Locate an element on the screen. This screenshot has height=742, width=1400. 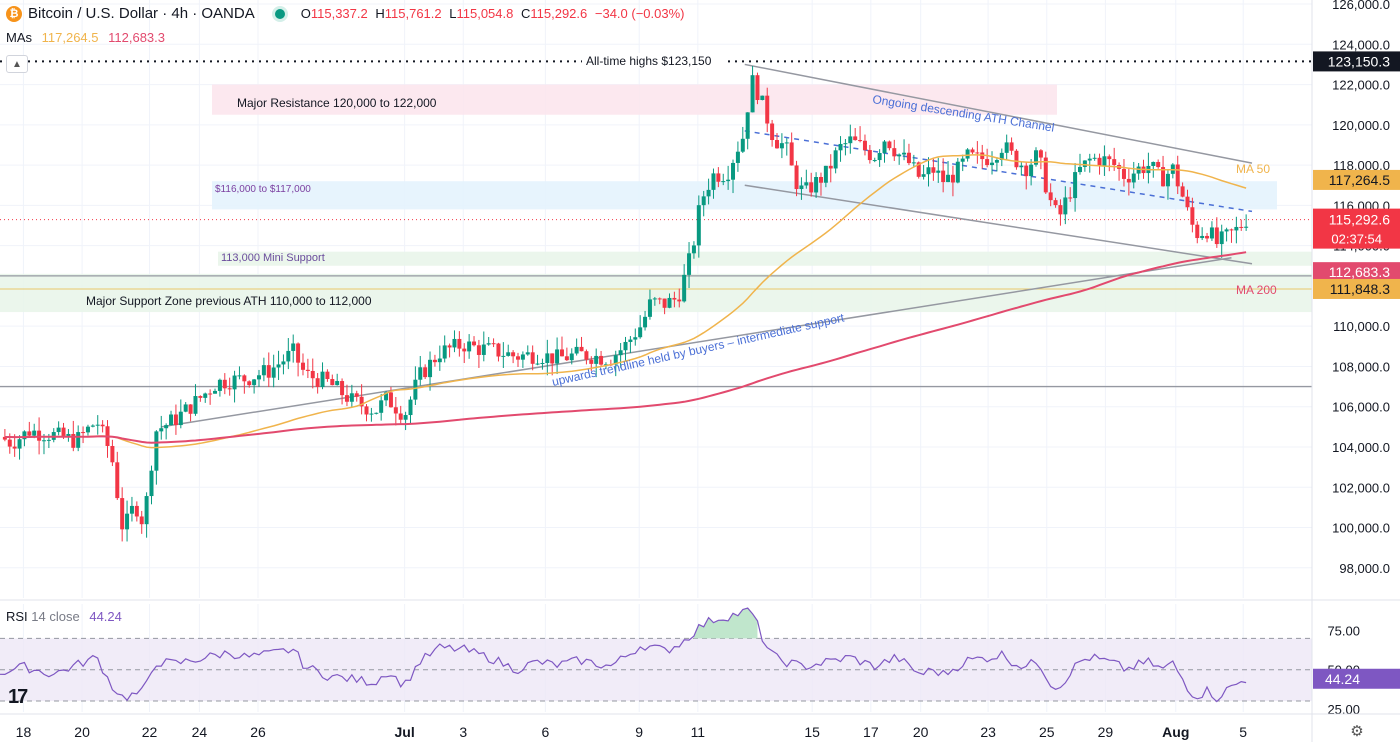
gear-icon: ⚙ is located at coordinates (1357, 731).